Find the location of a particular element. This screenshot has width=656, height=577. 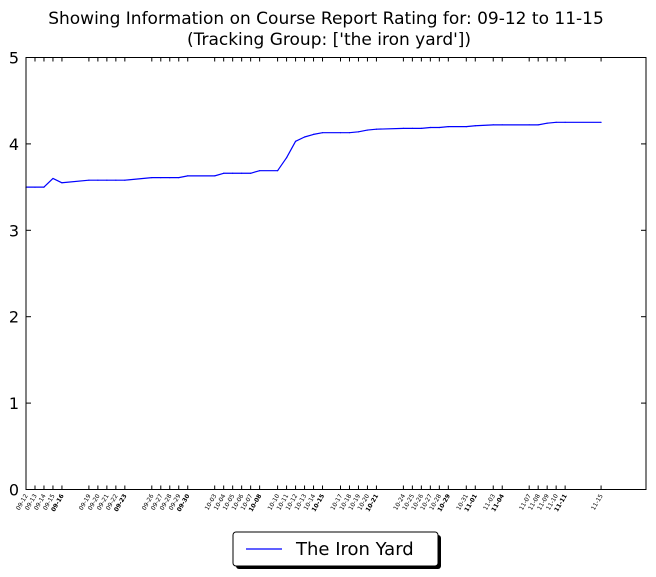

y-tick-label: 2 is located at coordinates (14, 317).